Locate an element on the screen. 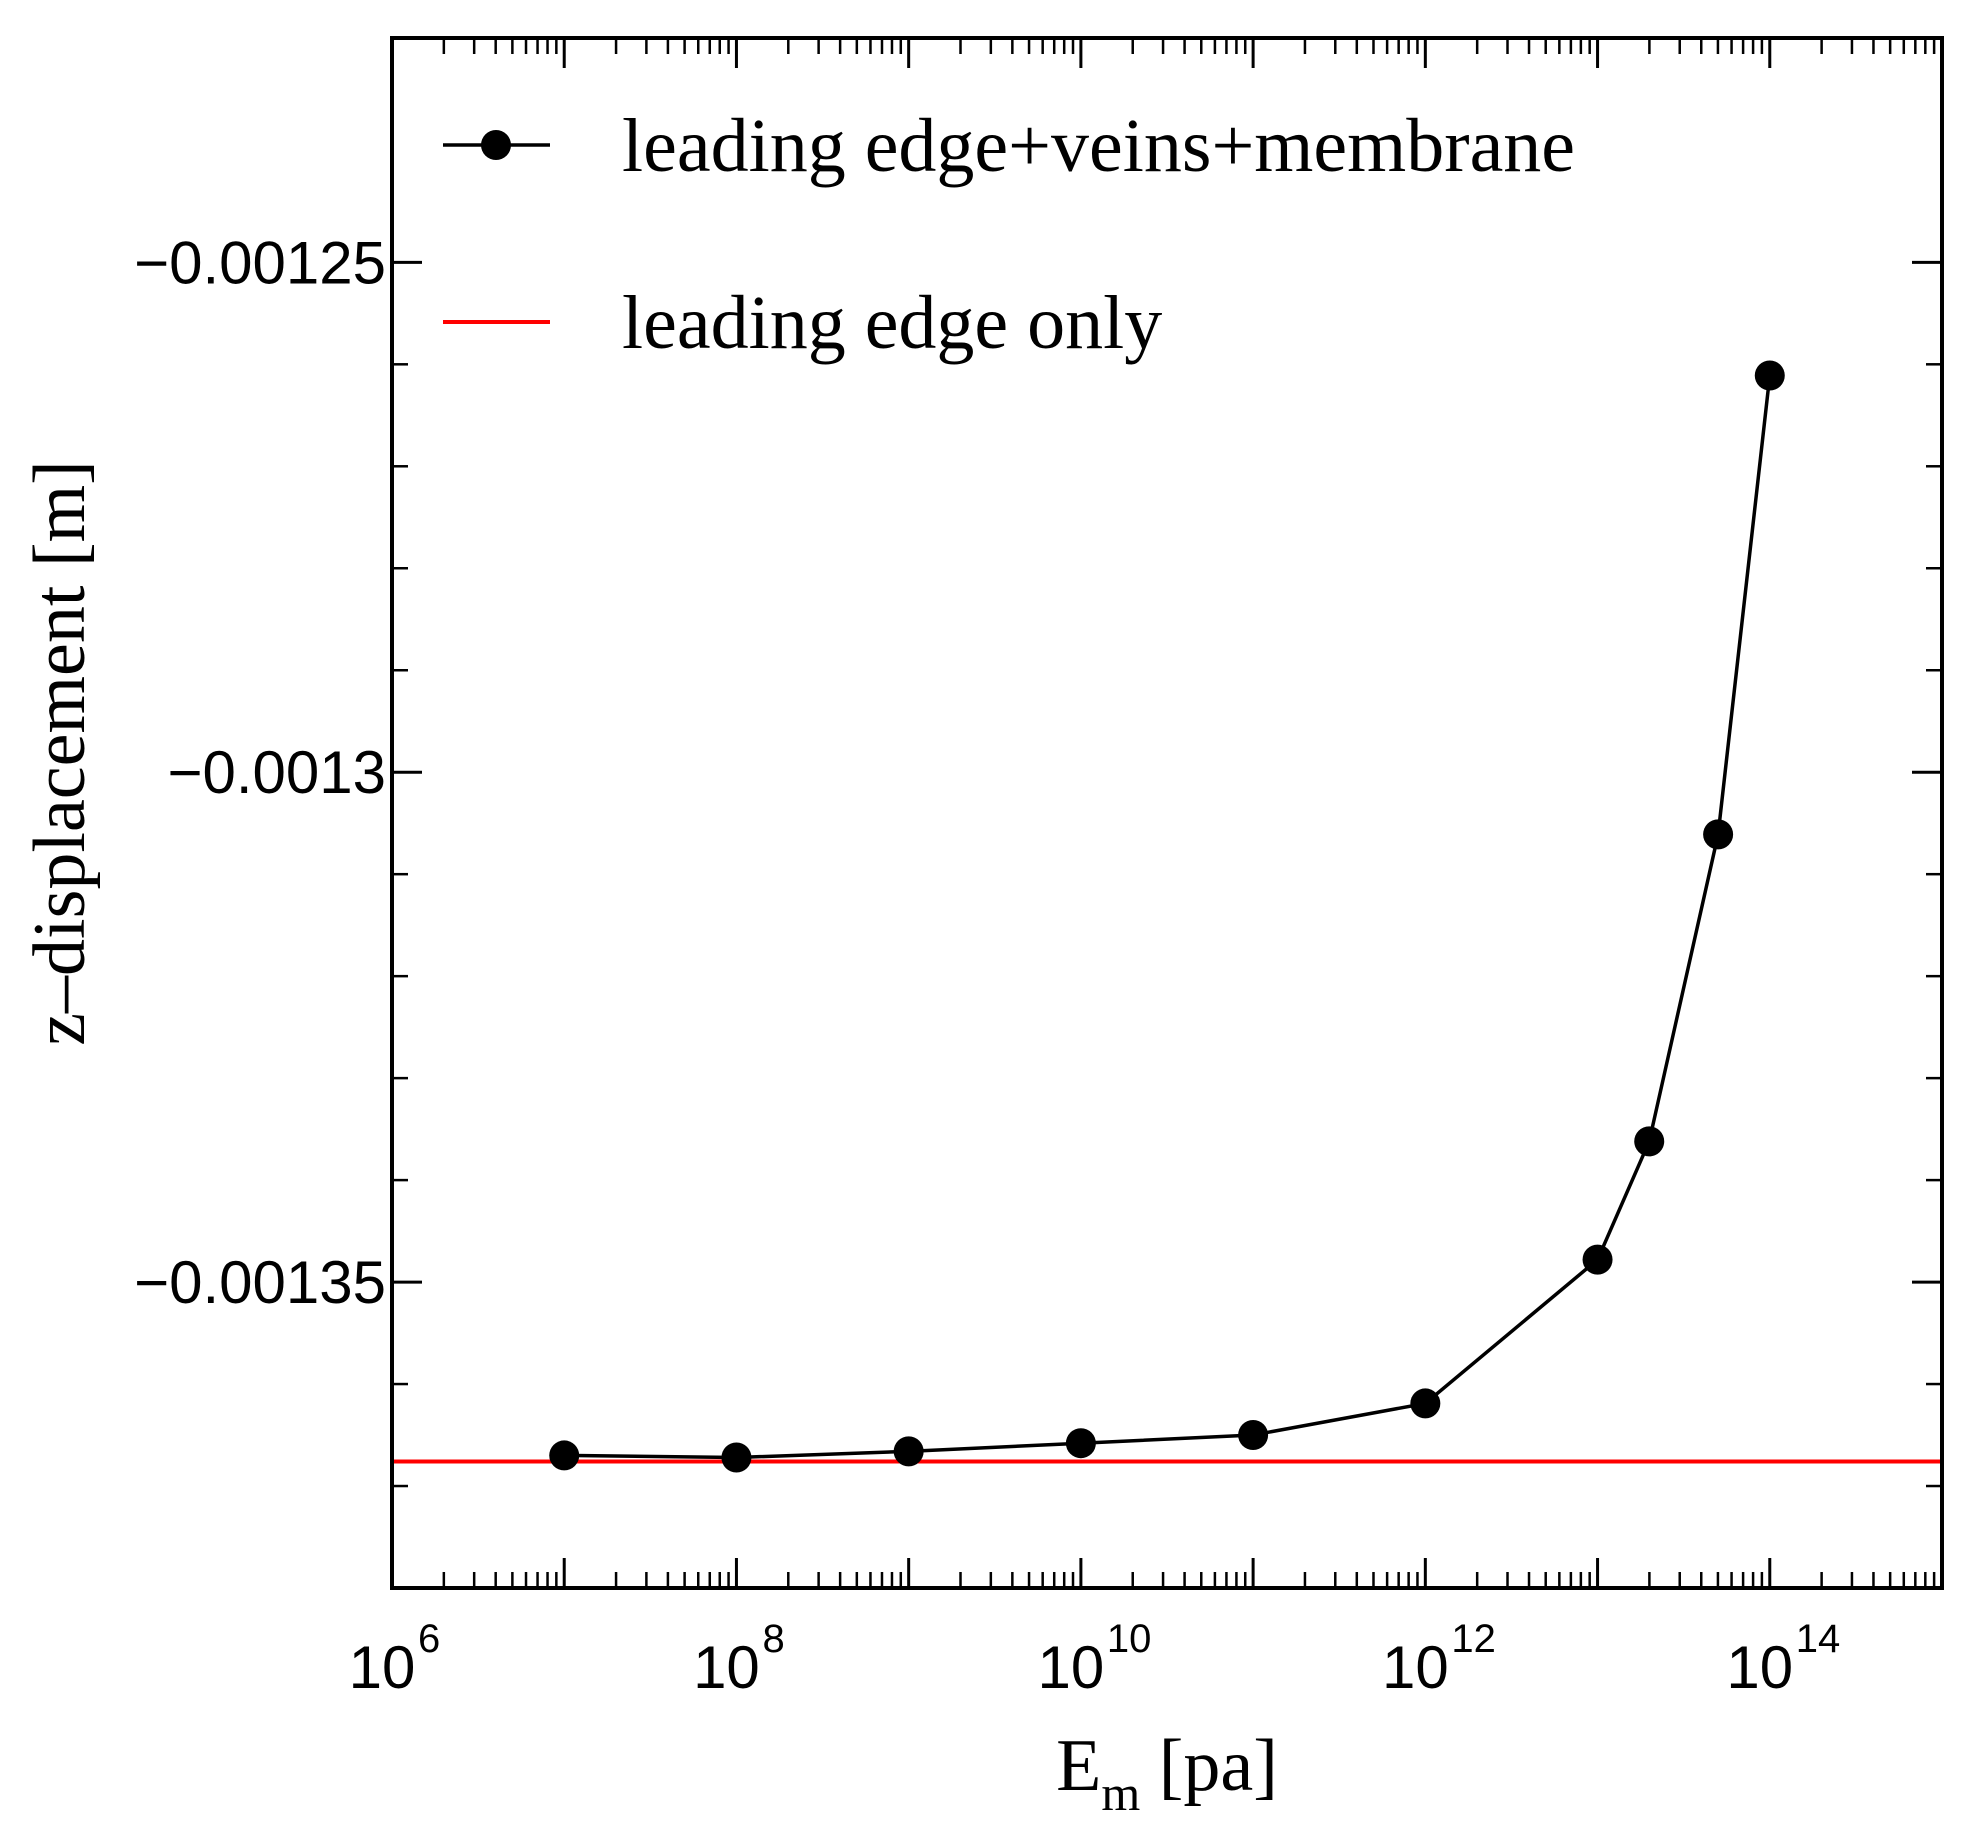 This screenshot has width=1968, height=1826. x-tick-label-exponent: 10 is located at coordinates (1129, 1639).